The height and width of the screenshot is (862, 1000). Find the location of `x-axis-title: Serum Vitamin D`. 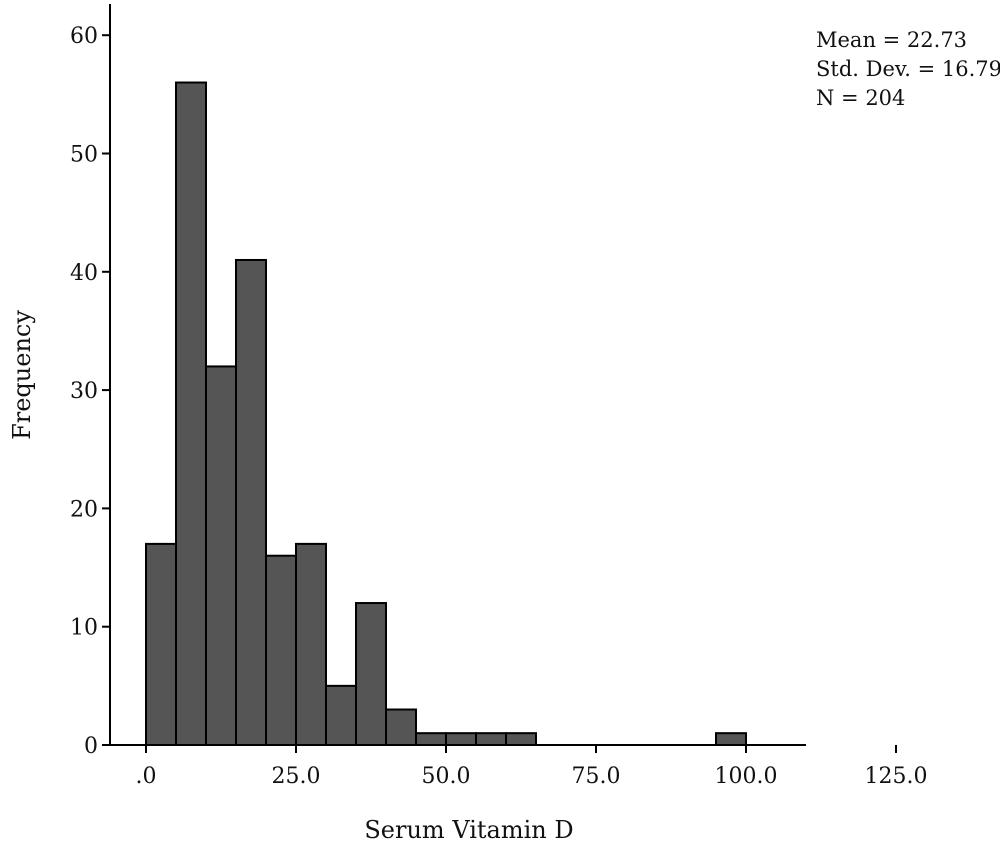

x-axis-title: Serum Vitamin D is located at coordinates (468, 830).